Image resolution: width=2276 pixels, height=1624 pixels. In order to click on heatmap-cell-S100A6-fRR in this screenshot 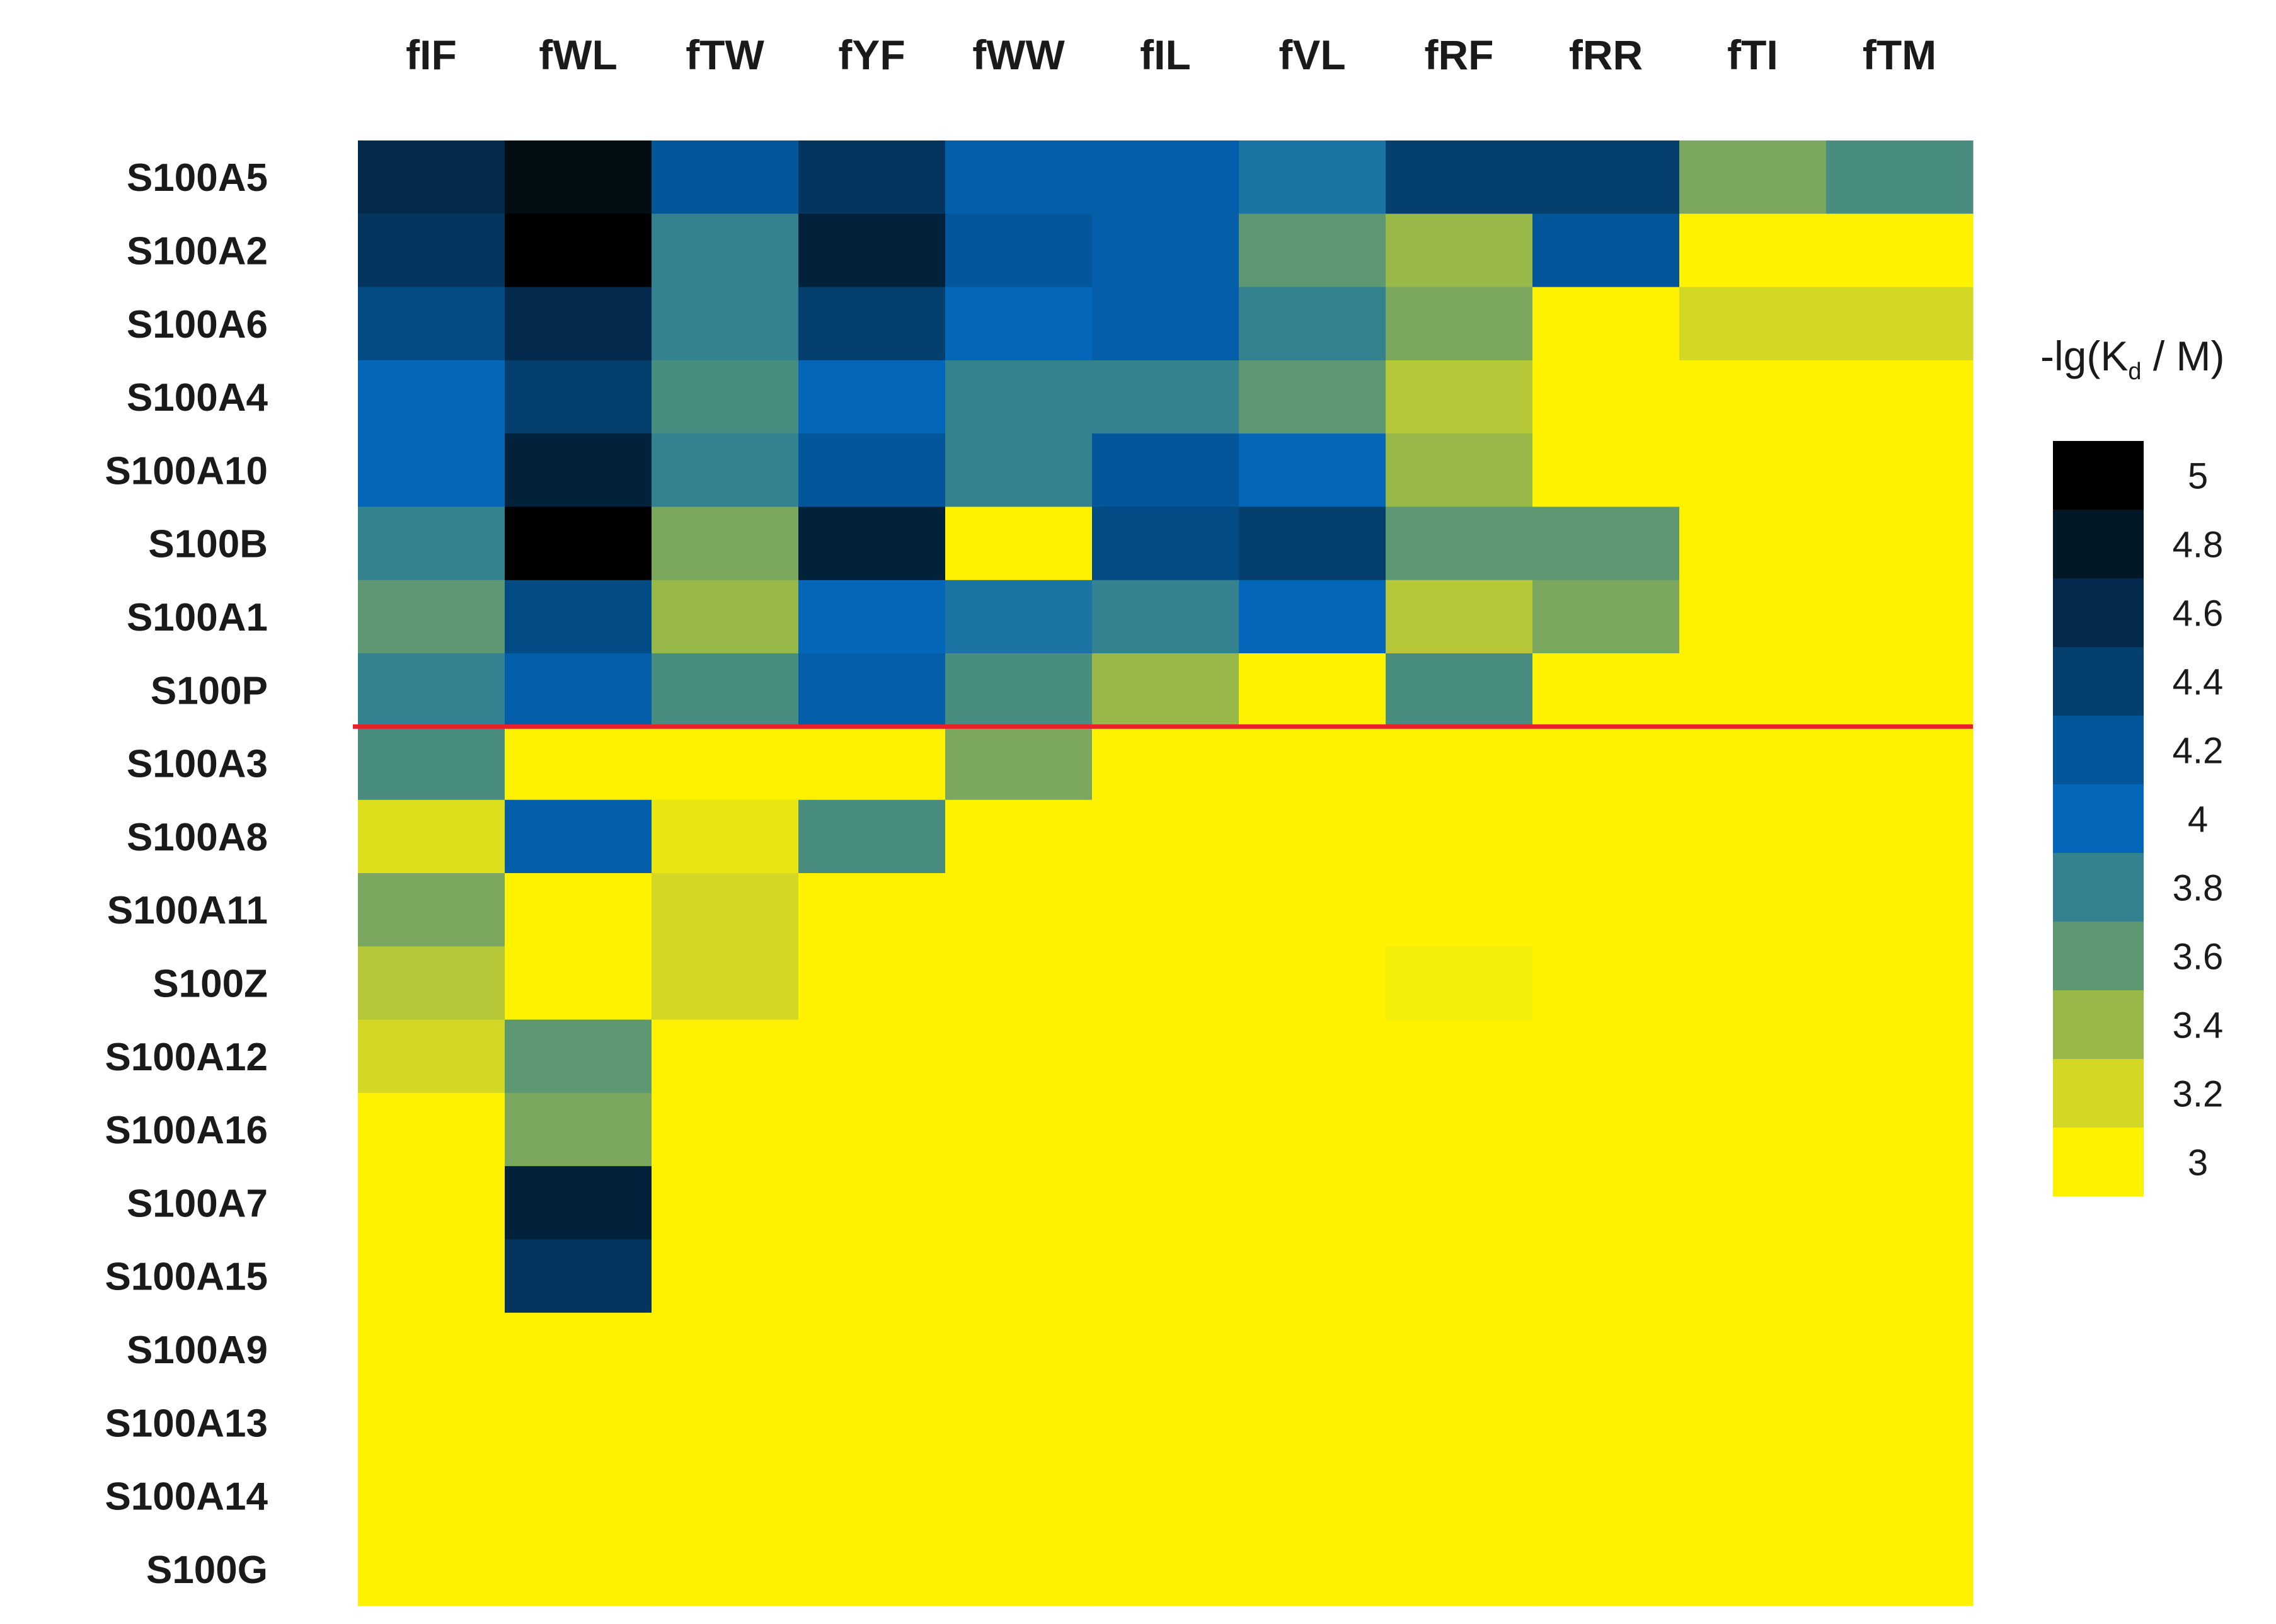, I will do `click(1606, 324)`.